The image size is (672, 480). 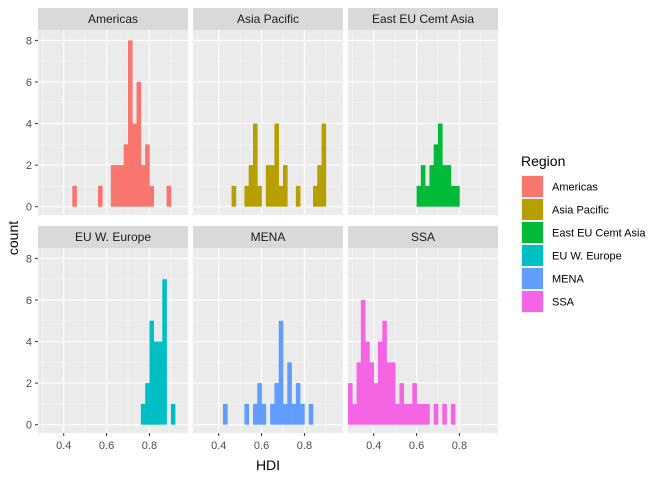 What do you see at coordinates (29, 384) in the screenshot?
I see `y-tick-label: 2` at bounding box center [29, 384].